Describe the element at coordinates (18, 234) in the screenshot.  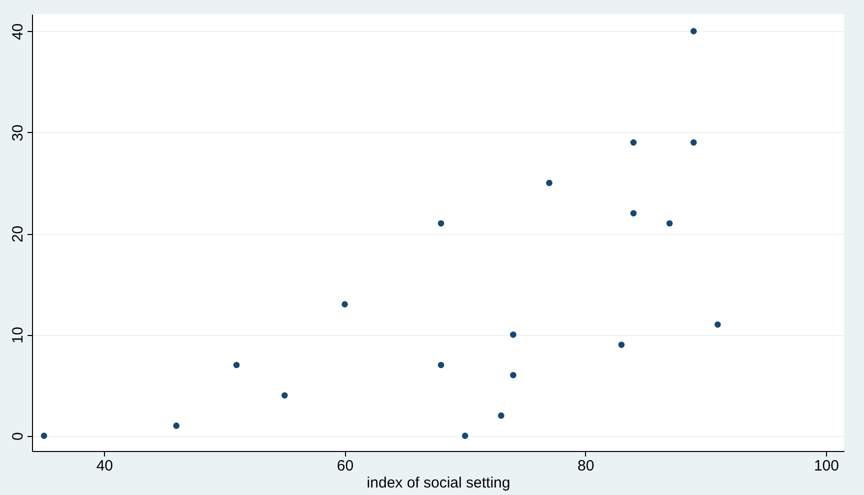
I see `y-tick-label: 20` at that location.